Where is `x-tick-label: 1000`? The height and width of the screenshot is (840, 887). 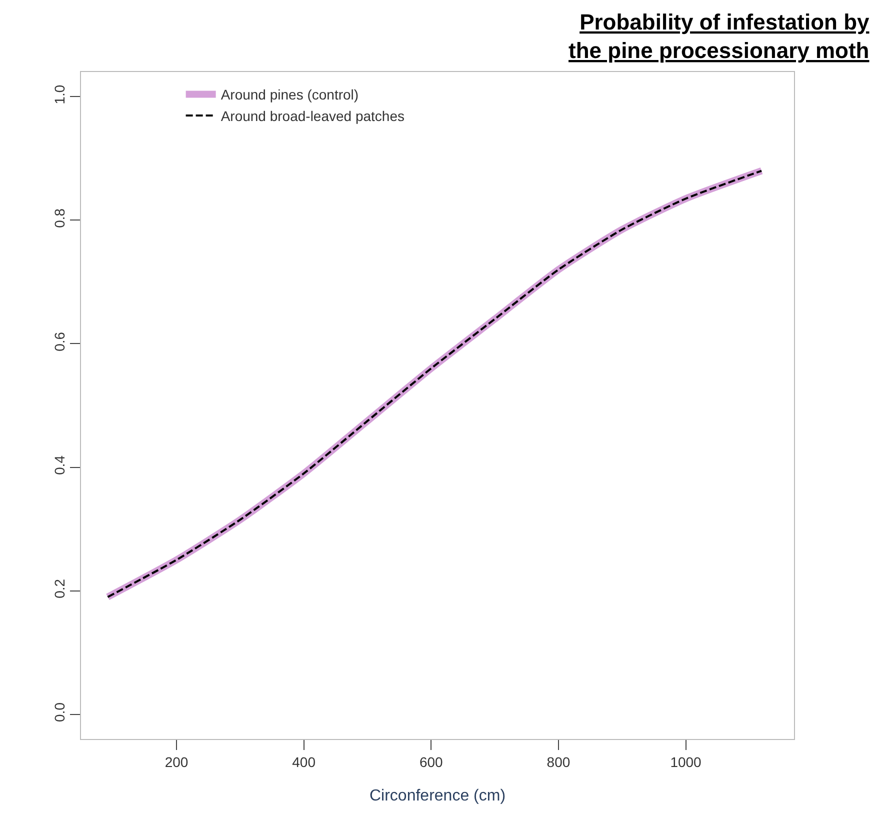 x-tick-label: 1000 is located at coordinates (686, 762).